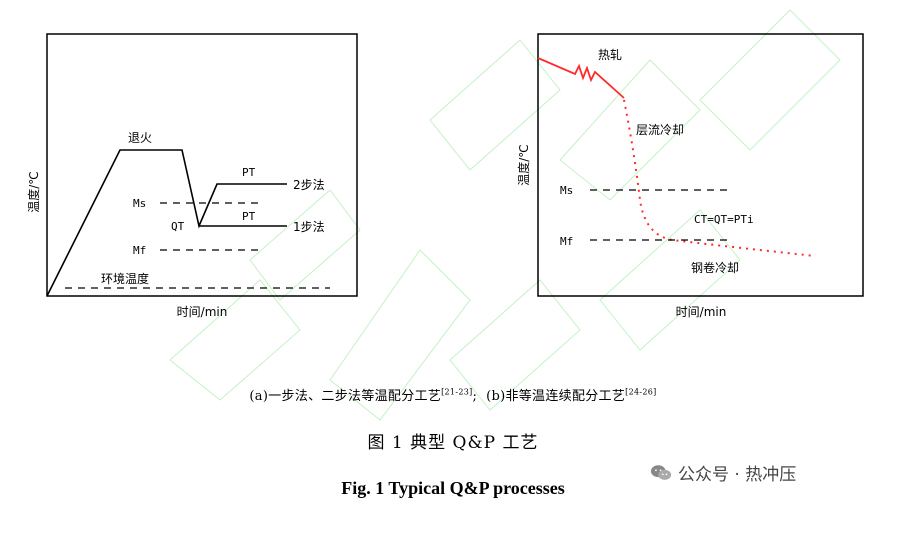 The image size is (906, 544). Describe the element at coordinates (581, 78) in the screenshot. I see `diagram-b-hot-rolling-line` at that location.